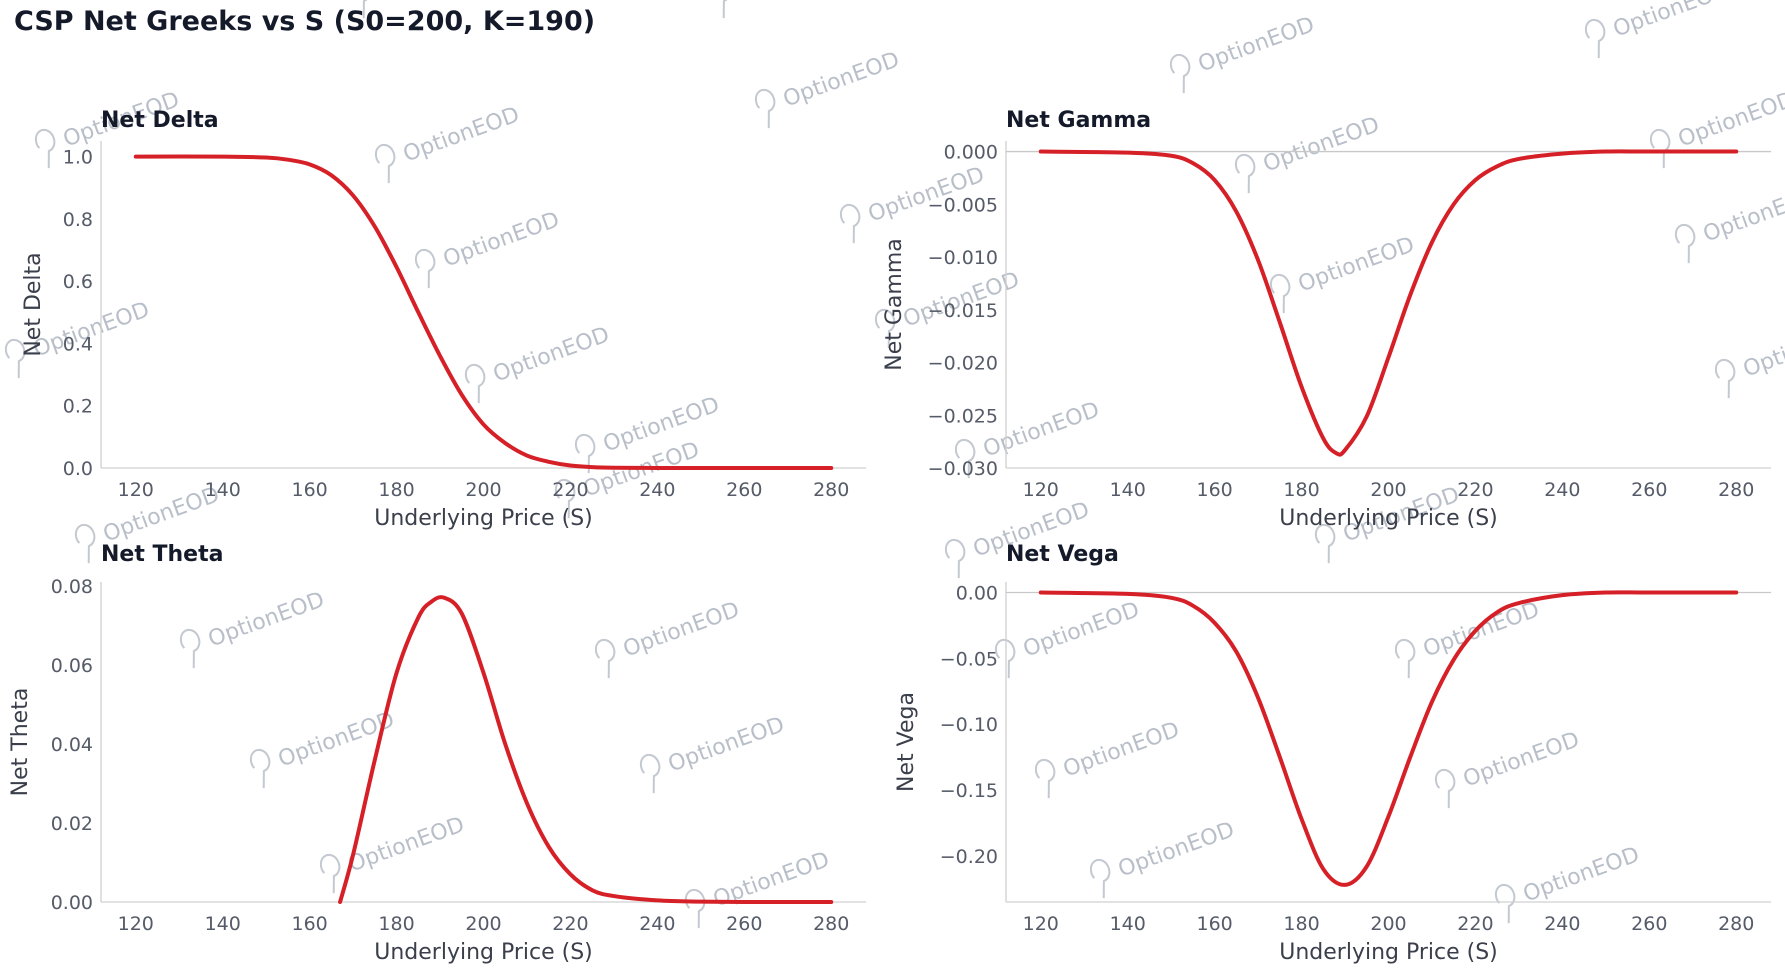 The image size is (1785, 977). Describe the element at coordinates (1062, 554) in the screenshot. I see `panel-title: Net Vega` at that location.